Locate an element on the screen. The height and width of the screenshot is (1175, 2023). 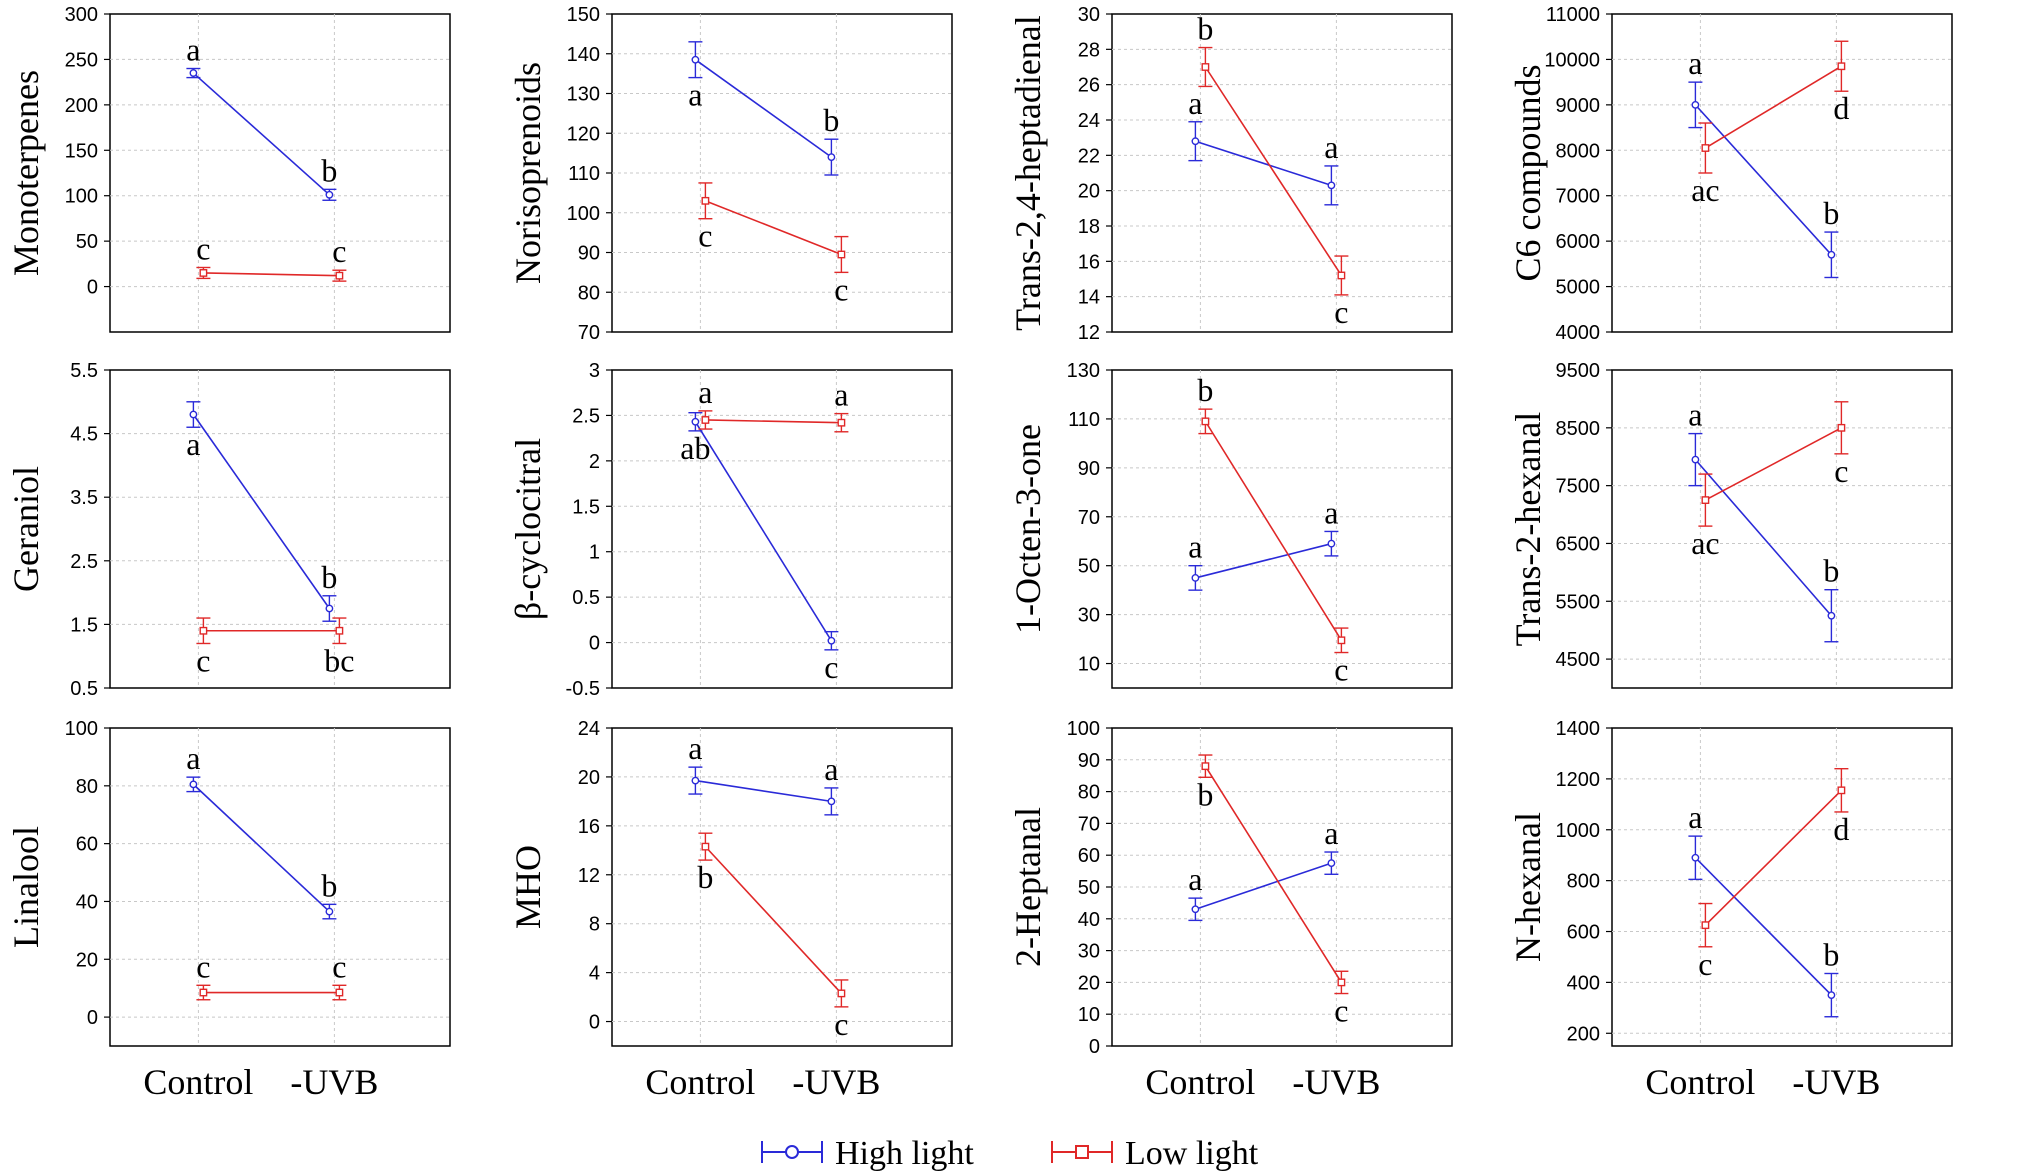
y-axis-label: N-hexanal is located at coordinates (1528, 887).